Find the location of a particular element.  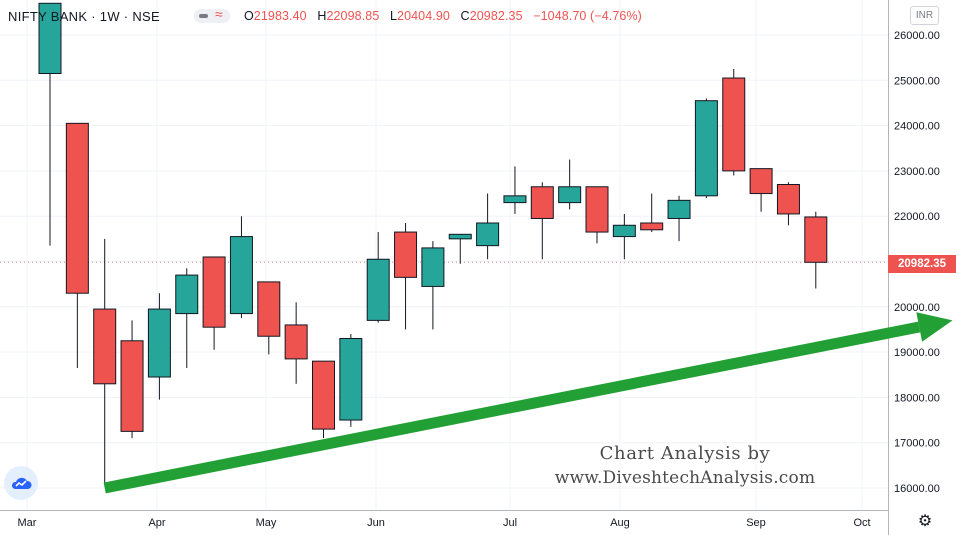

high-label: H is located at coordinates (322, 16).